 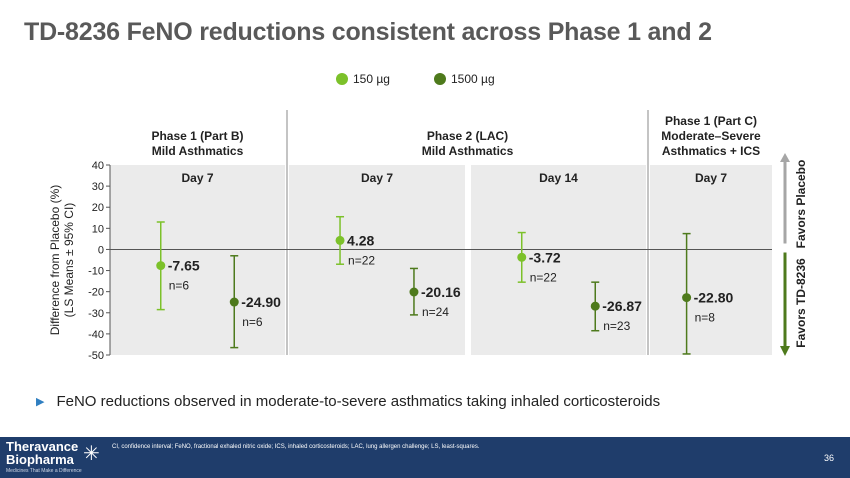 I want to click on group-header: Phase 2 (LAC), so click(x=467, y=136).